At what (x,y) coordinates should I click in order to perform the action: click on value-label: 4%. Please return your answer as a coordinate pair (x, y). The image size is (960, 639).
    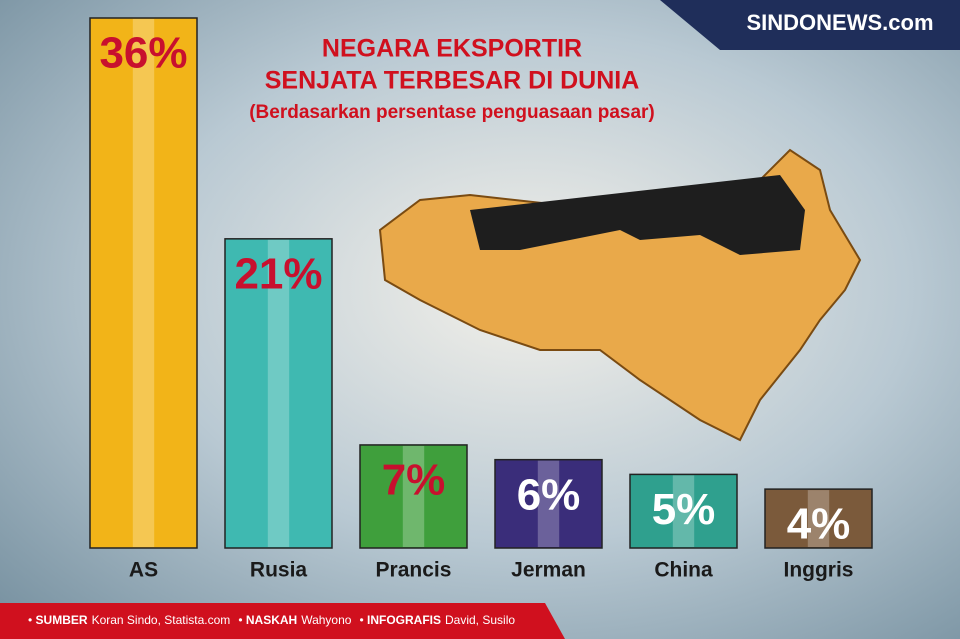
    Looking at the image, I should click on (819, 524).